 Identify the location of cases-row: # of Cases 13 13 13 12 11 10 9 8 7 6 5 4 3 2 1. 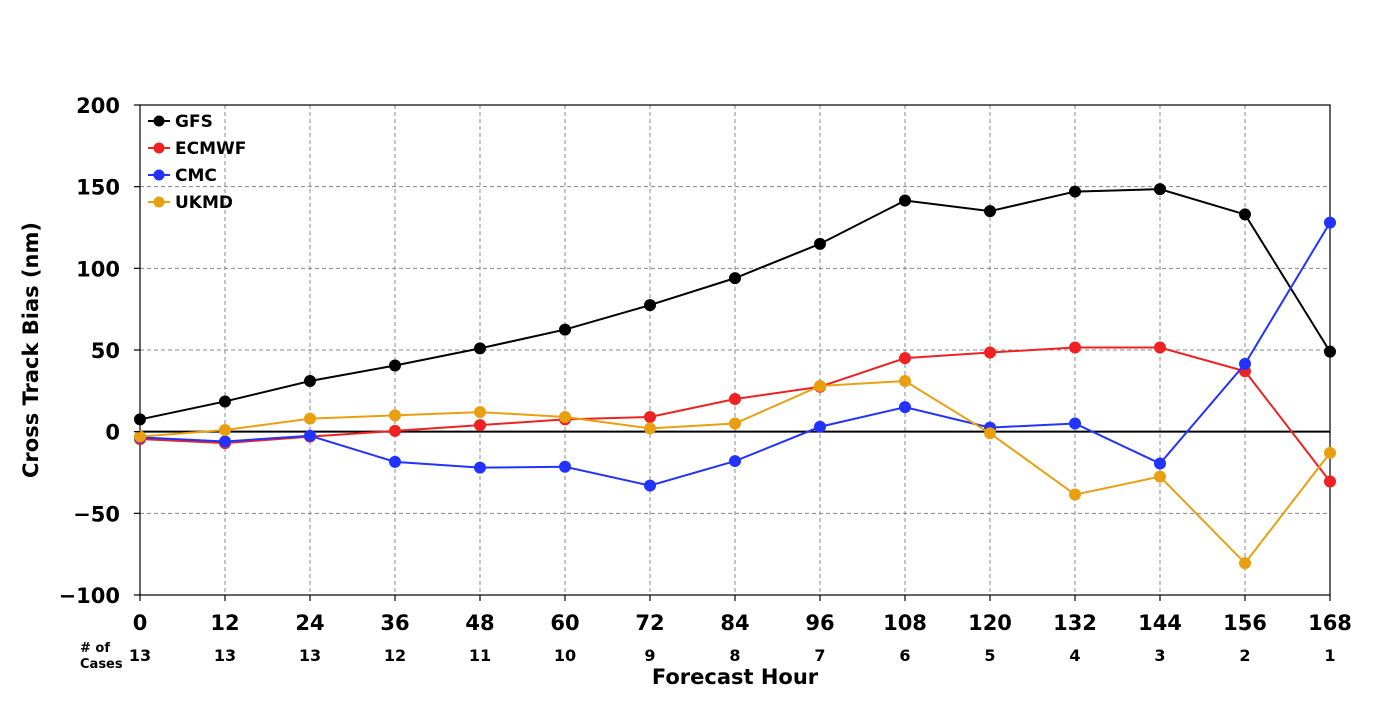
(708, 656).